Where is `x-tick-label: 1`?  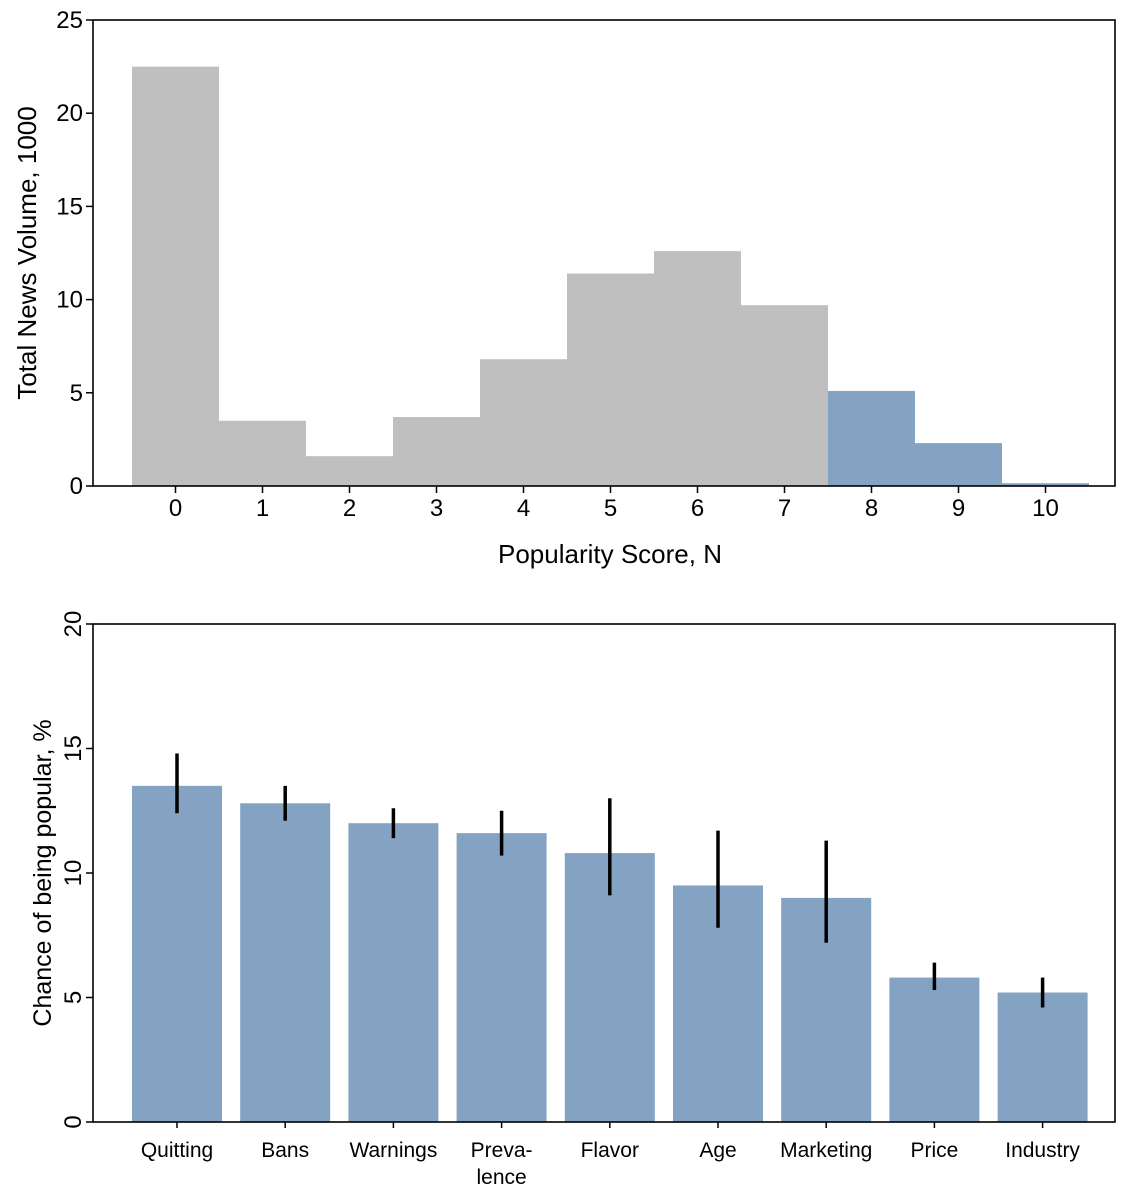
x-tick-label: 1 is located at coordinates (262, 508).